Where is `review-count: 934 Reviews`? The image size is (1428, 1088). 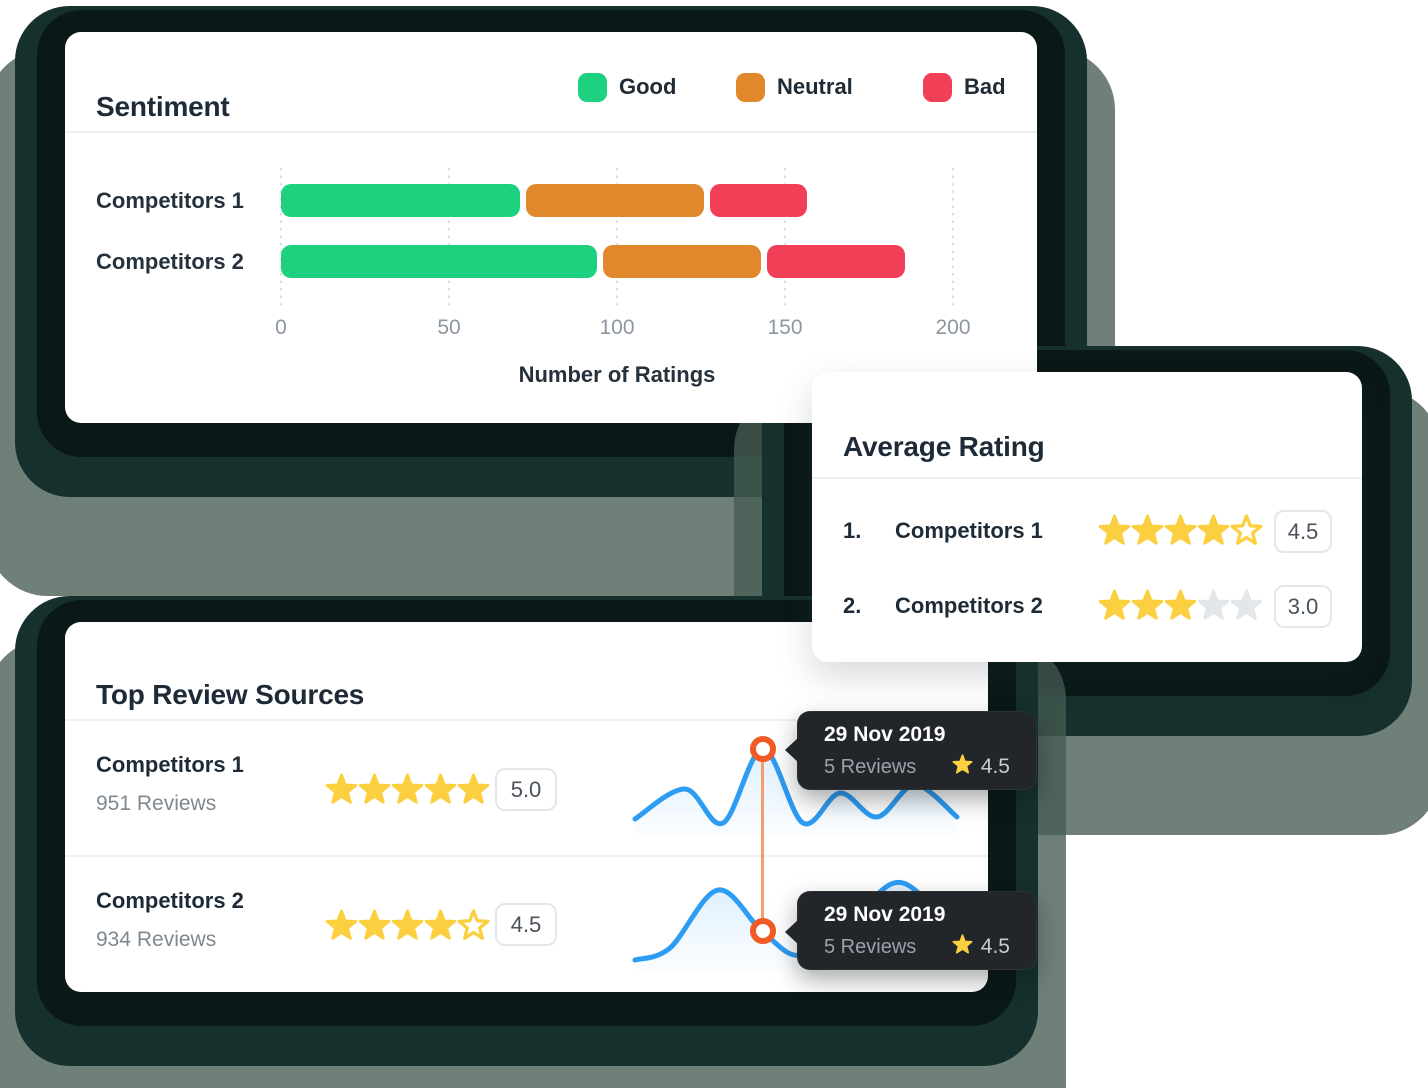 review-count: 934 Reviews is located at coordinates (156, 939).